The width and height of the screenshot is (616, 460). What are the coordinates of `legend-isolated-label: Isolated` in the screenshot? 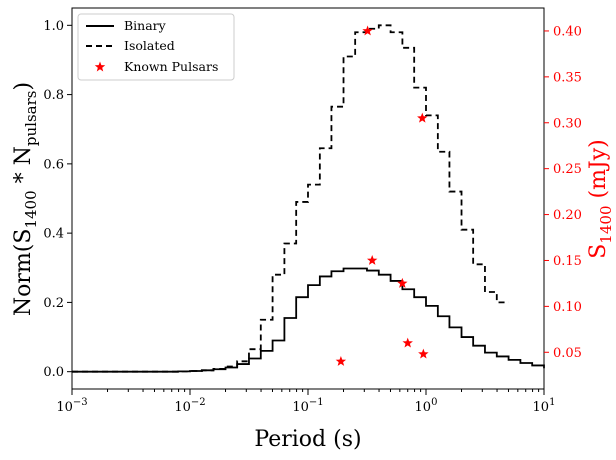 It's located at (149, 45).